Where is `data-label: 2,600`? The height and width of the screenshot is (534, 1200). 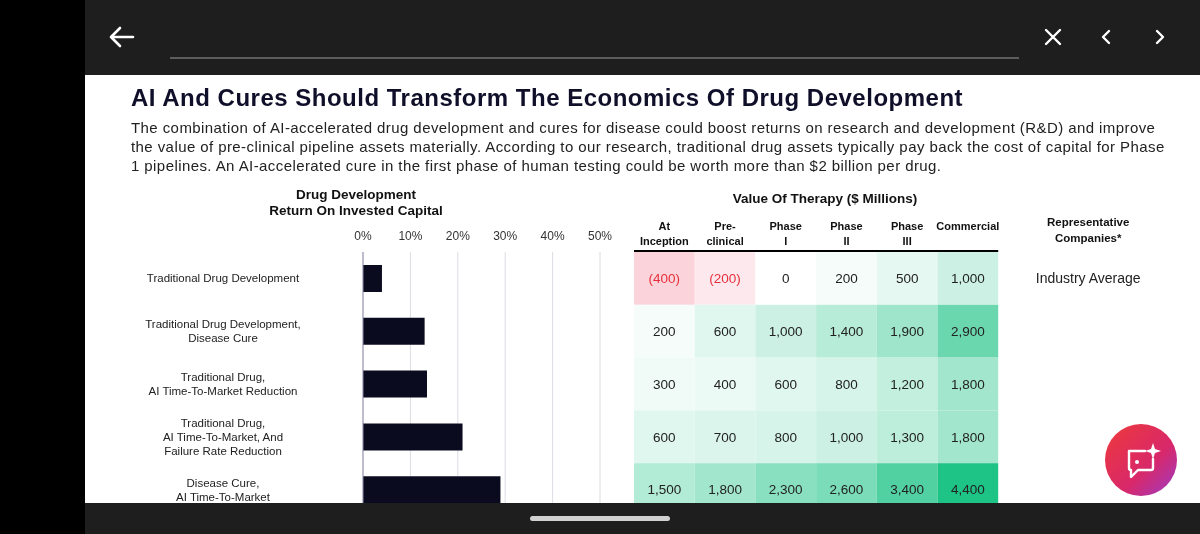
data-label: 2,600 is located at coordinates (846, 490).